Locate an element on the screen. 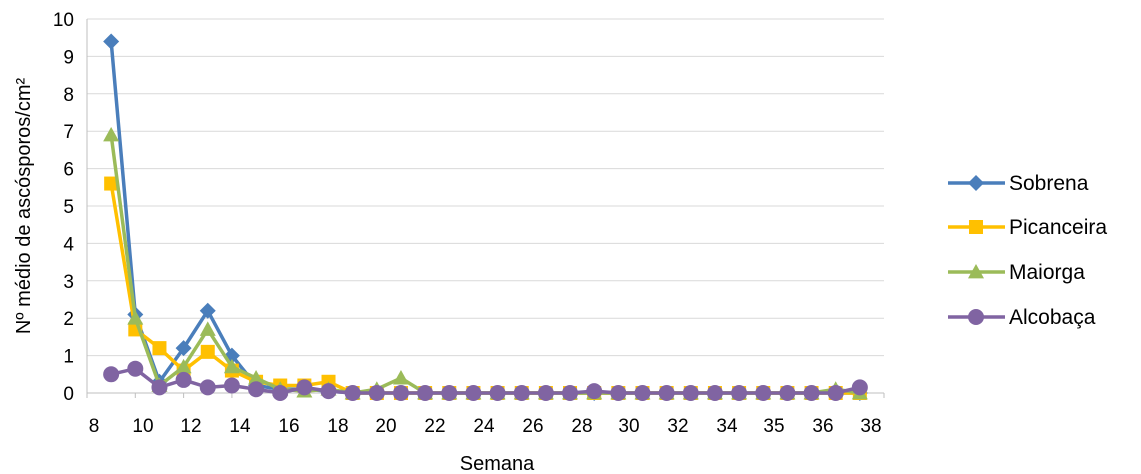 This screenshot has width=1141, height=474. x-tick-label: 35 is located at coordinates (773, 426).